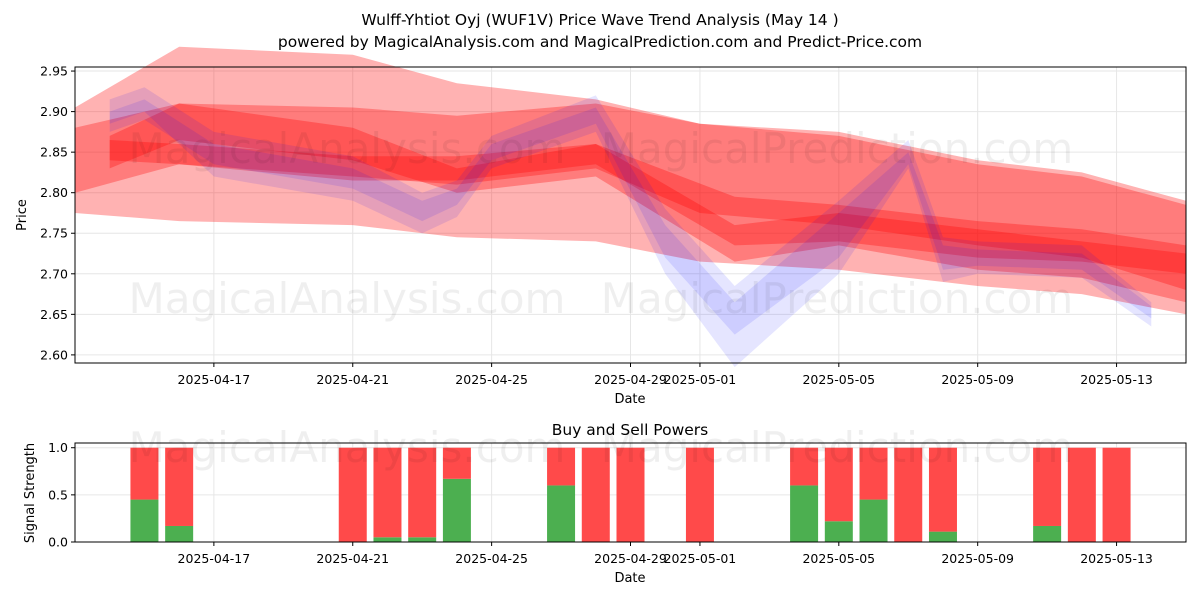 The width and height of the screenshot is (1200, 600). What do you see at coordinates (58, 494) in the screenshot?
I see `buy-sell-y-tick-label: 0.5` at bounding box center [58, 494].